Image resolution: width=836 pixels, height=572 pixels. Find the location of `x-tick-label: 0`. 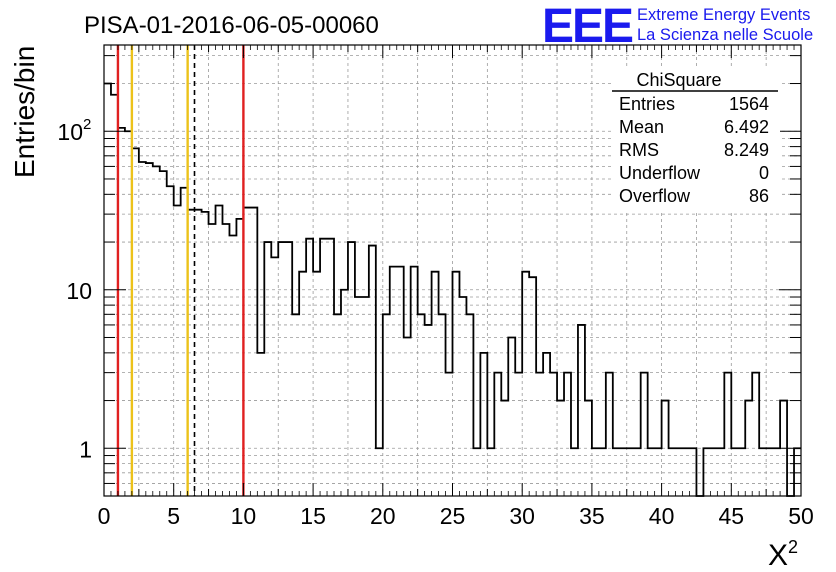

x-tick-label: 0 is located at coordinates (104, 516).